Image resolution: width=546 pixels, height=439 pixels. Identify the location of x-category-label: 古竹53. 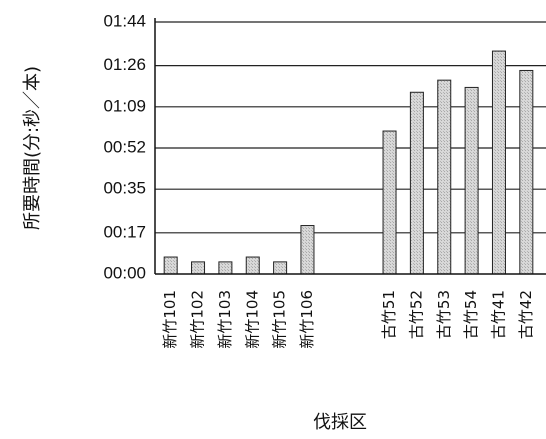
(444, 314).